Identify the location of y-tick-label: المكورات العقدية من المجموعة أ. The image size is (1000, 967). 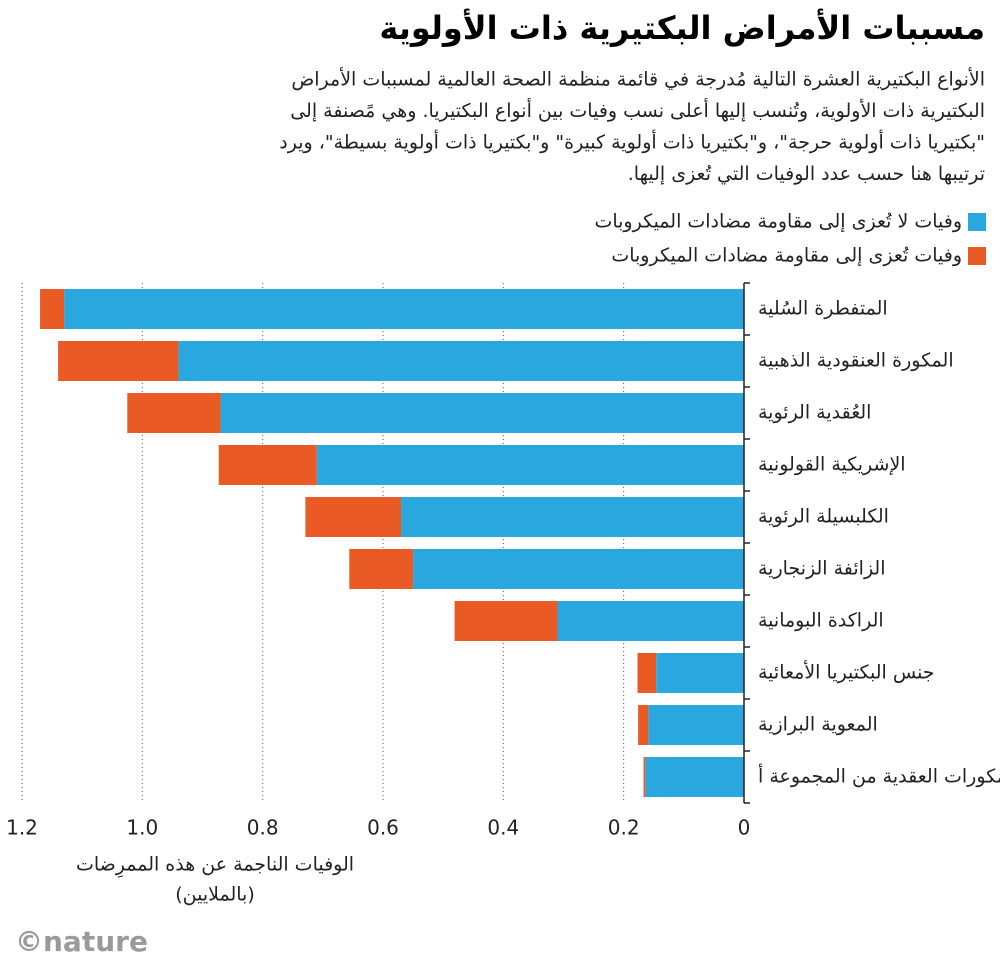
(879, 776).